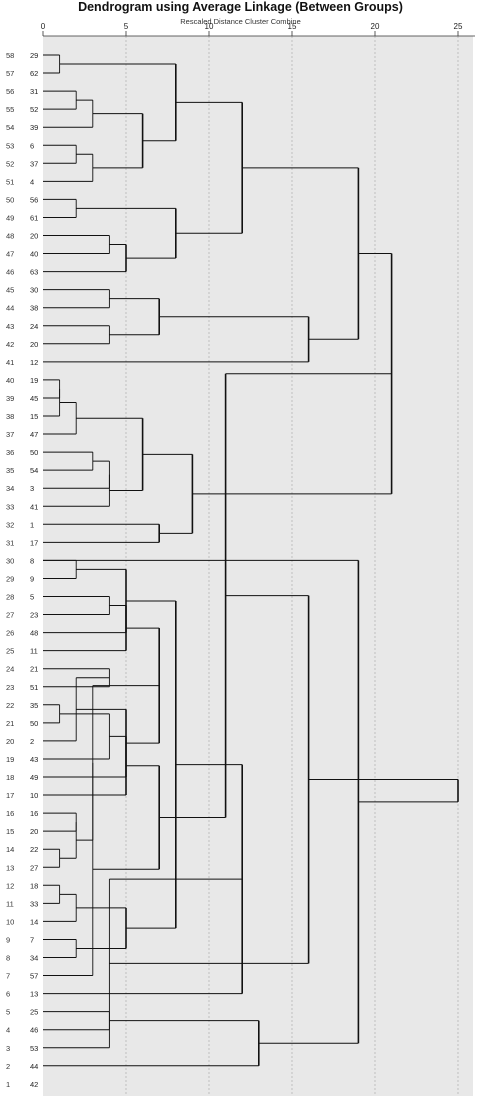 This screenshot has width=481, height=1098. I want to click on leaf-case-label: 7, so click(32, 939).